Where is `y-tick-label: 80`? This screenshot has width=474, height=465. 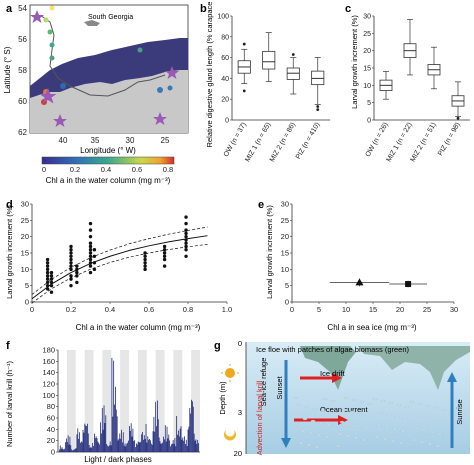 y-tick-label: 80 is located at coordinates (51, 406).